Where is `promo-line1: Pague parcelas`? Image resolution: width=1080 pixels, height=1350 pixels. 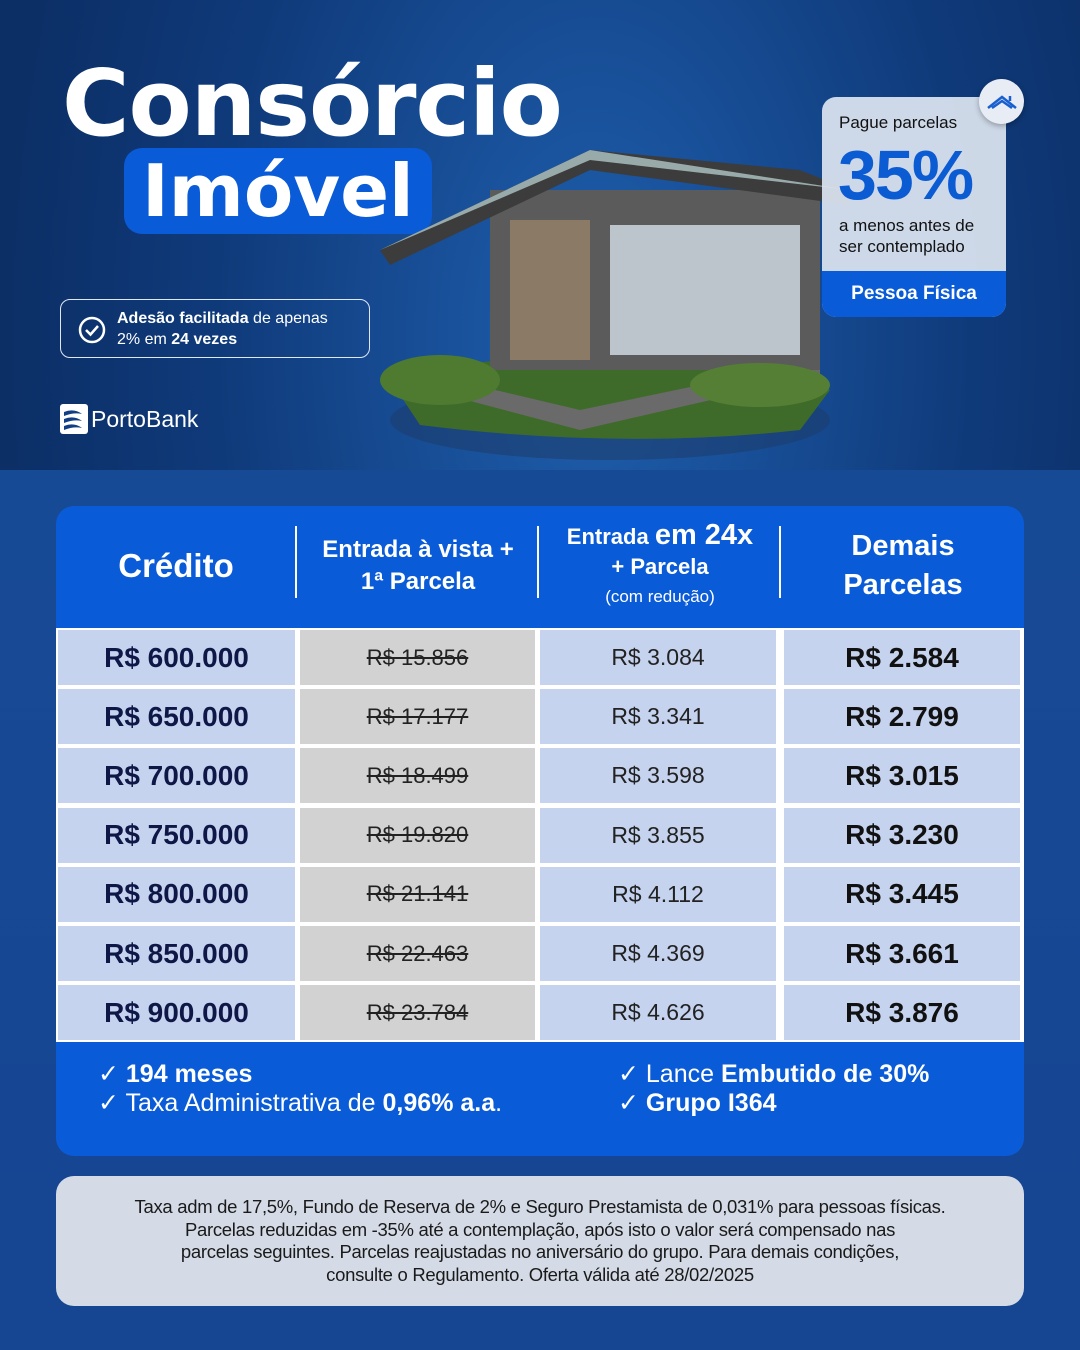 promo-line1: Pague parcelas is located at coordinates (898, 122).